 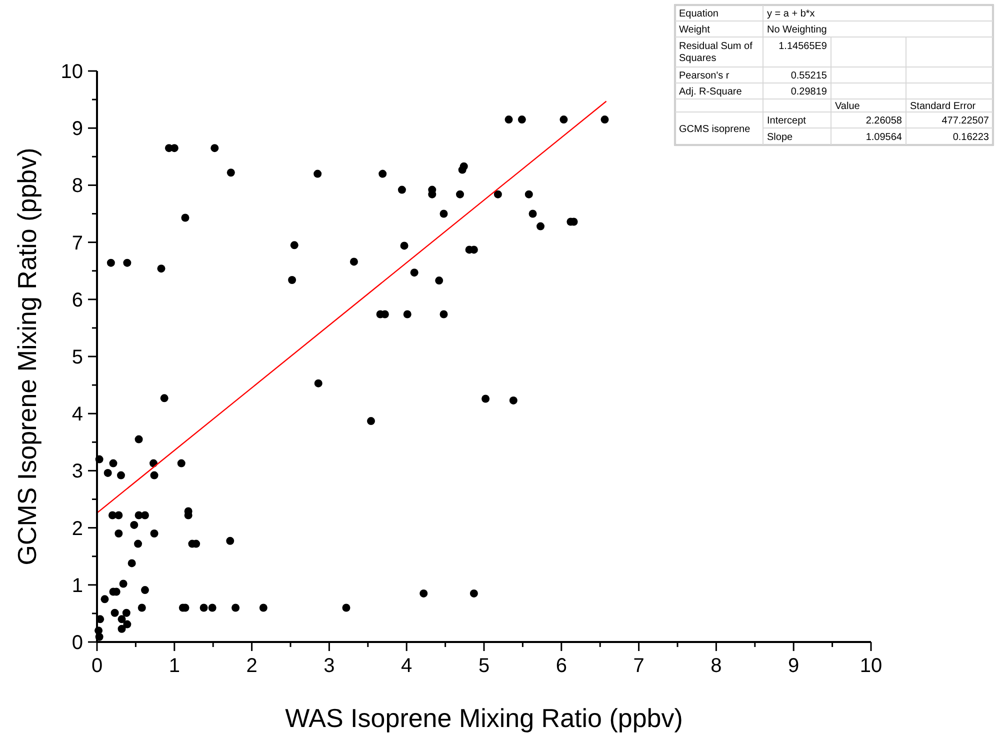 What do you see at coordinates (252, 666) in the screenshot?
I see `x-tick-label: 2` at bounding box center [252, 666].